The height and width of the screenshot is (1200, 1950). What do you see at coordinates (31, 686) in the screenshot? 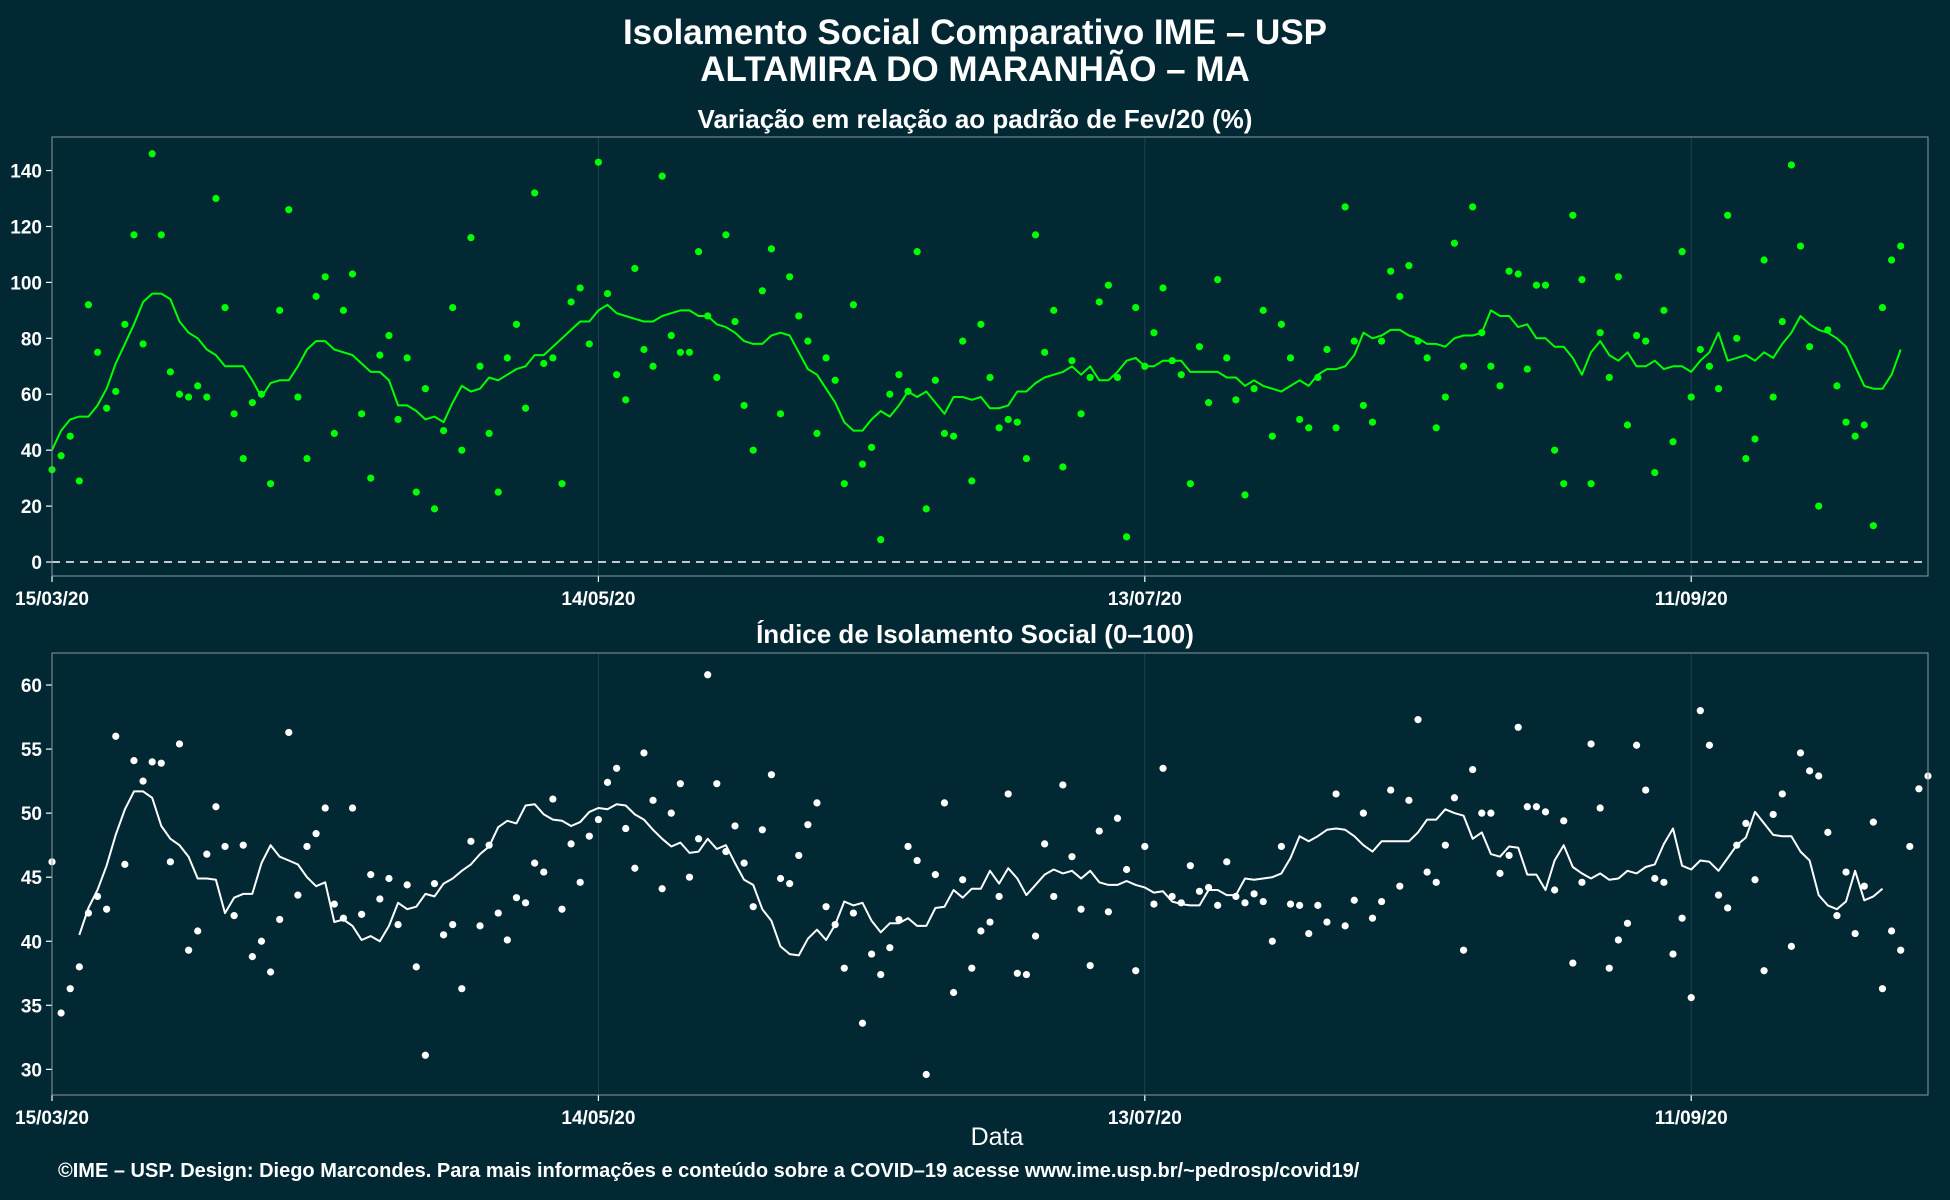
I see `bottom-y-tick-label: 60` at bounding box center [31, 686].